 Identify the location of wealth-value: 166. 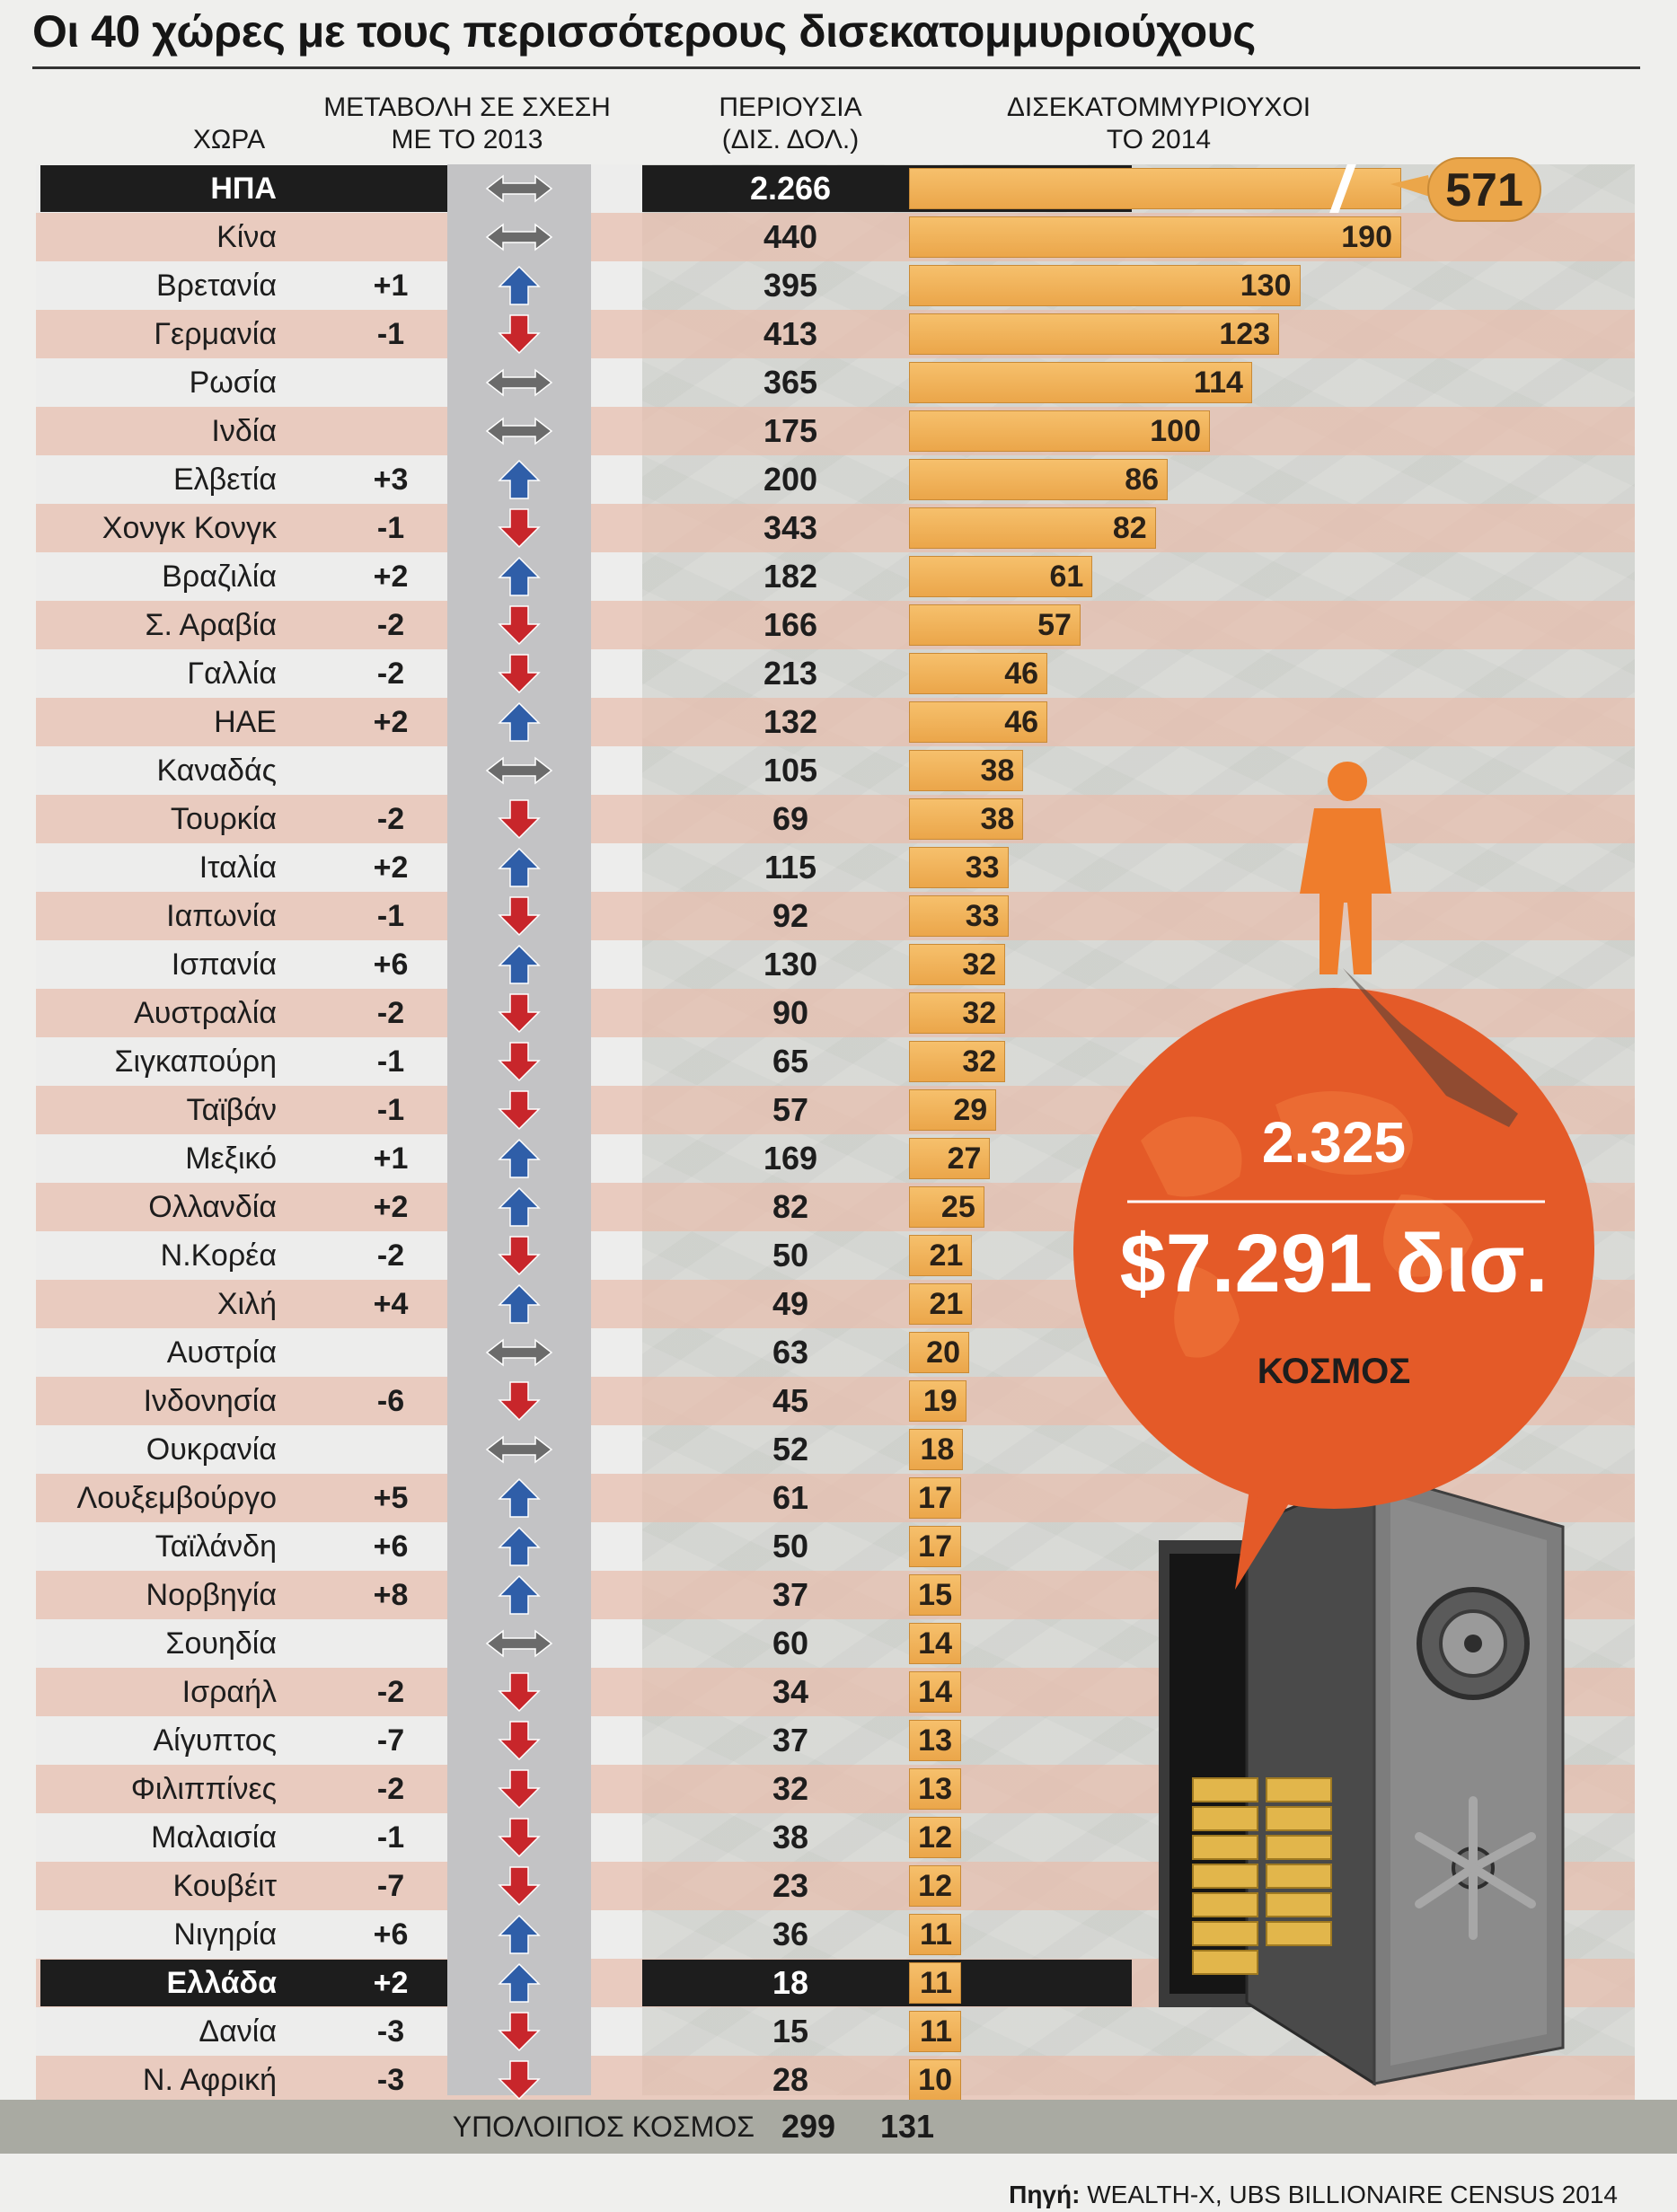
(790, 625).